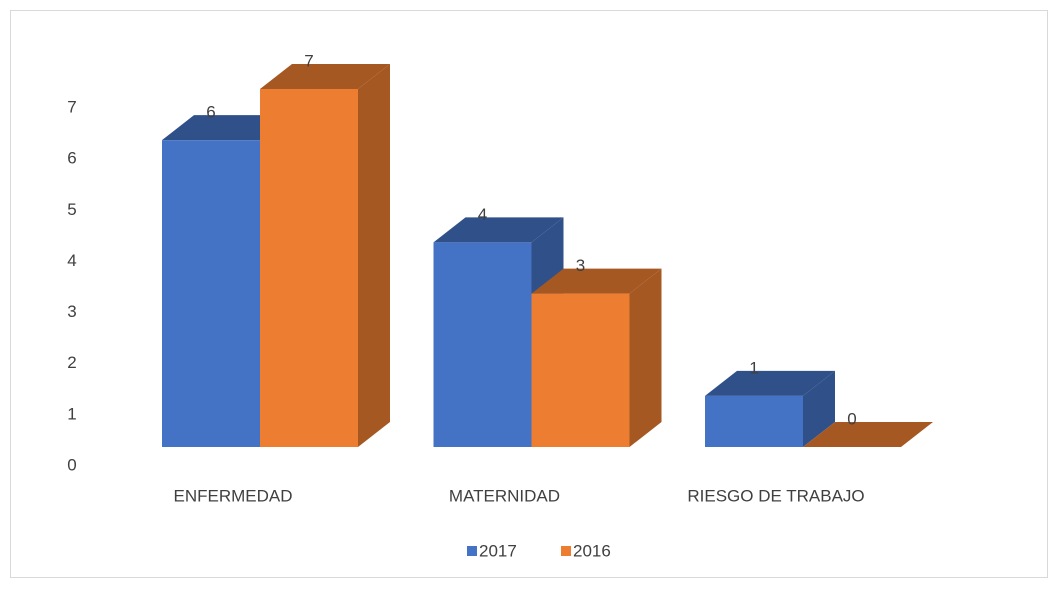  I want to click on data-label: 1, so click(753, 367).